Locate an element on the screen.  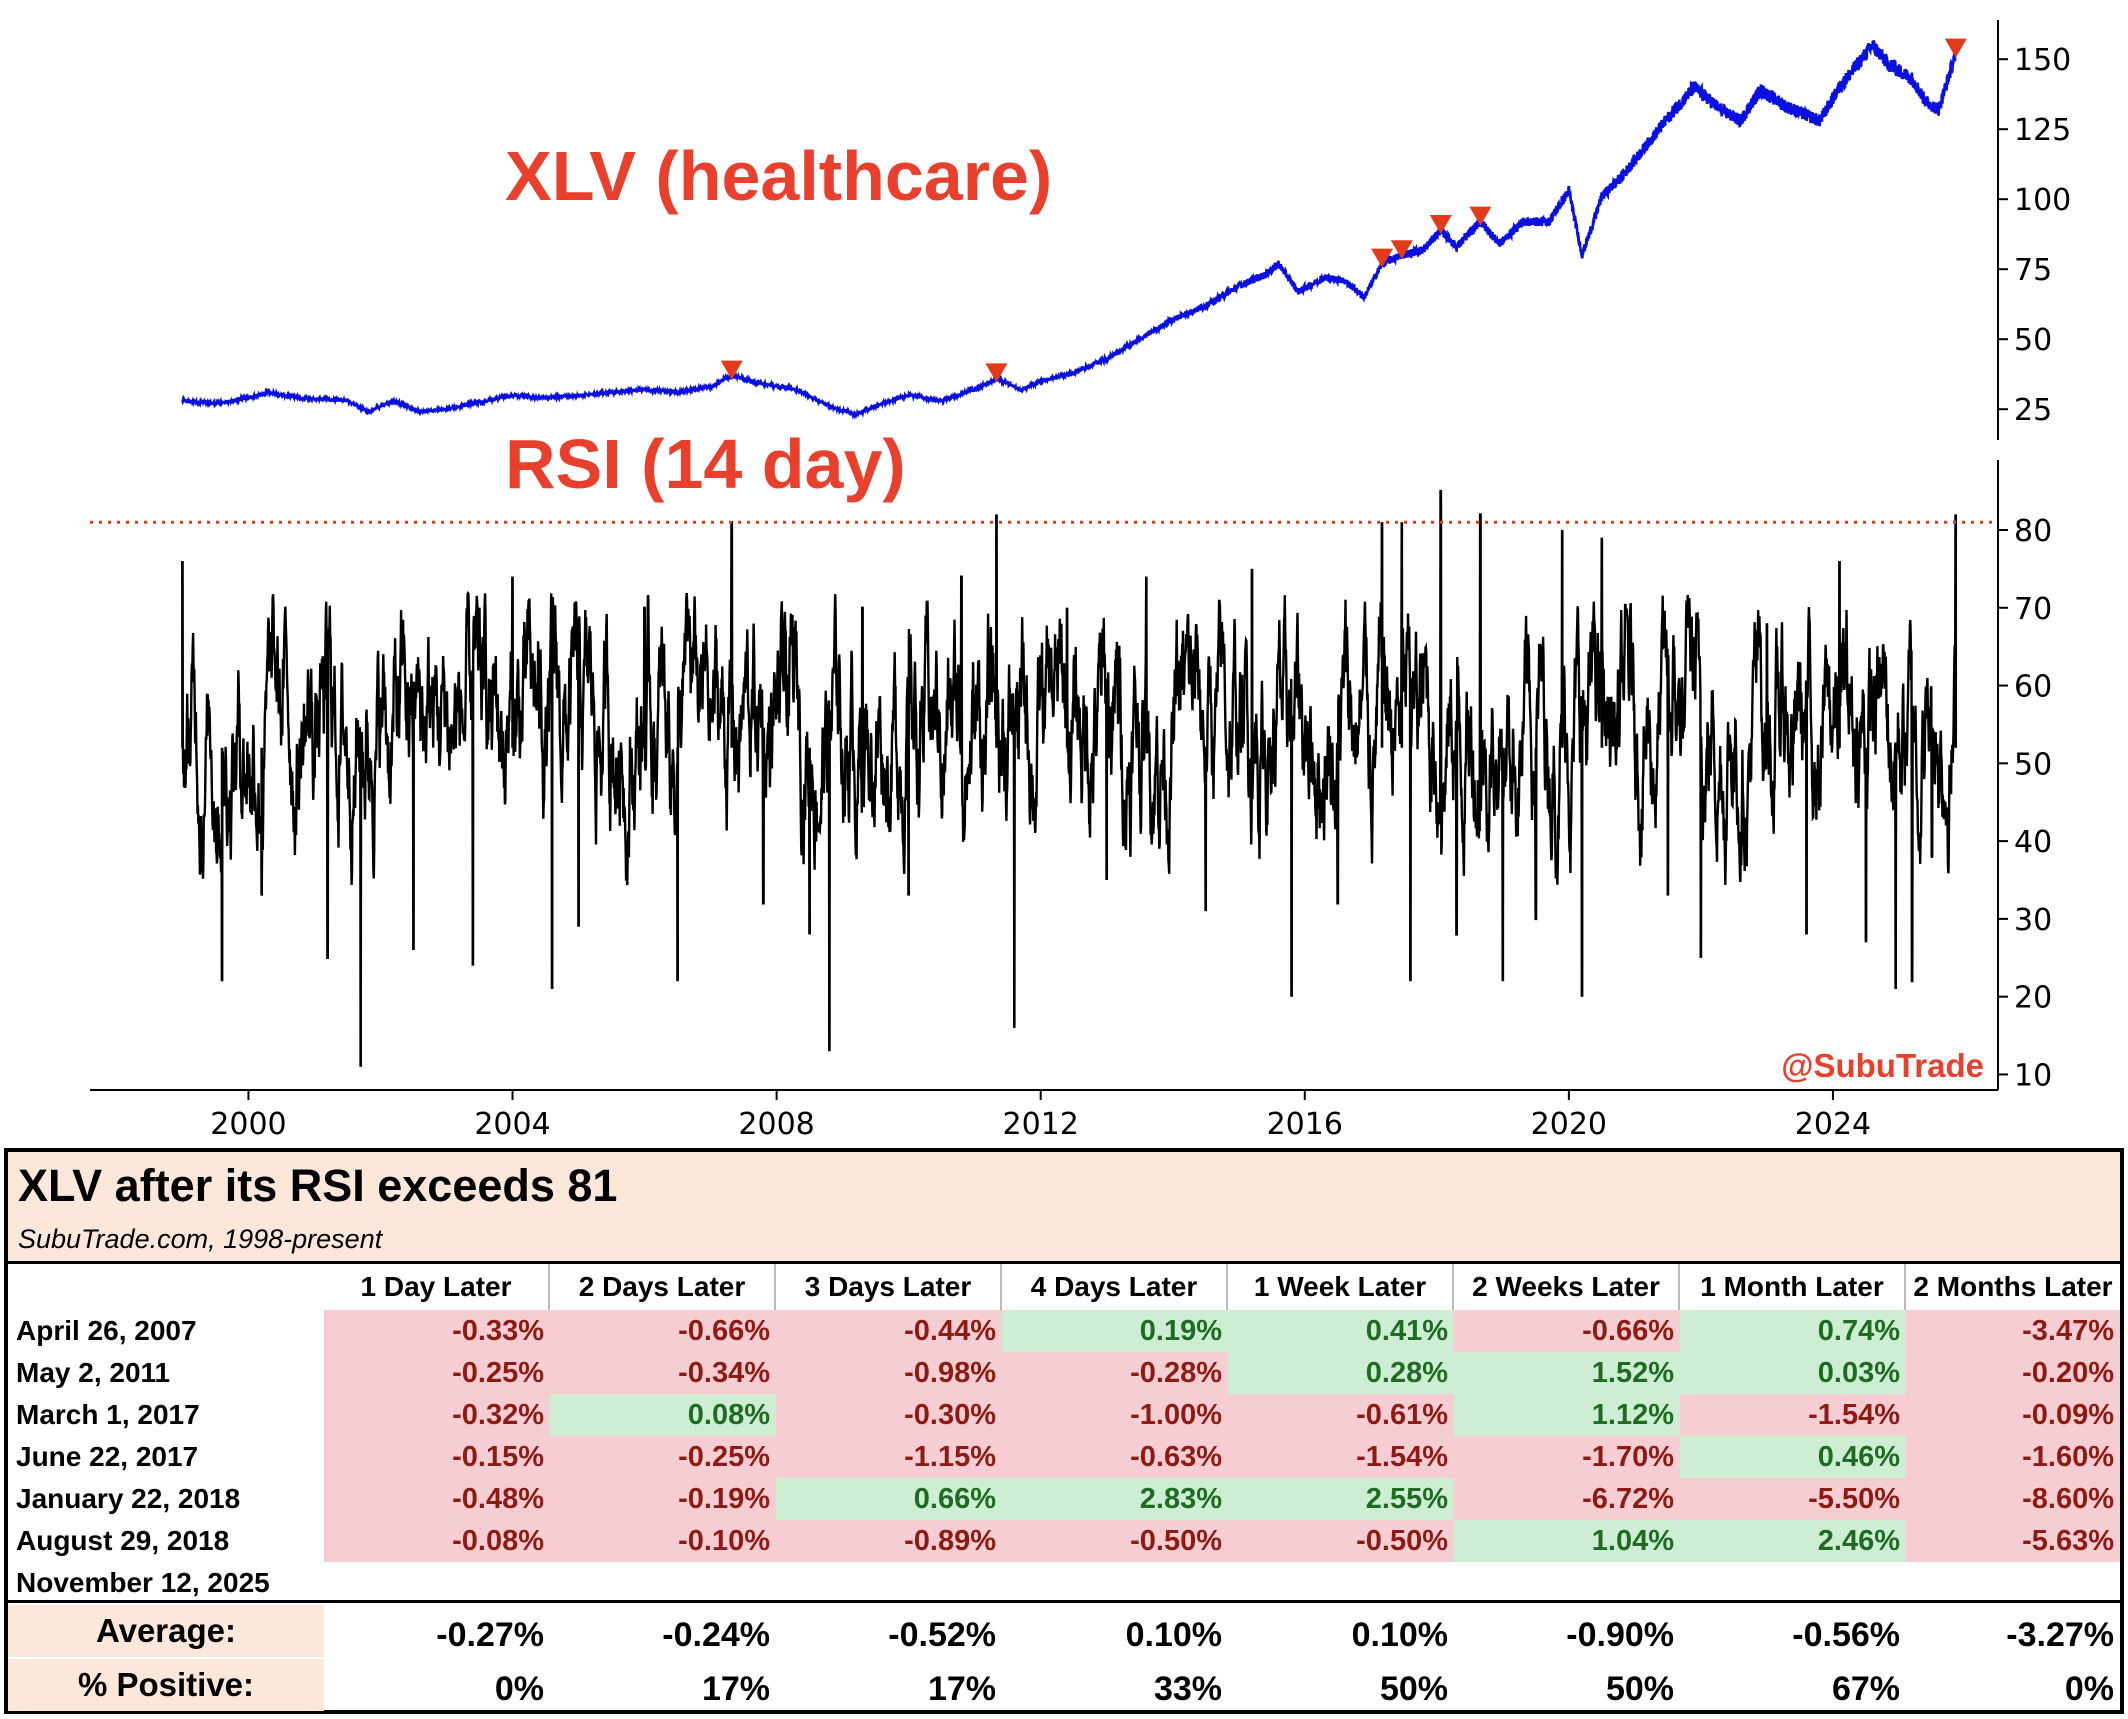
return-cell: -0.08% is located at coordinates (437, 1541).